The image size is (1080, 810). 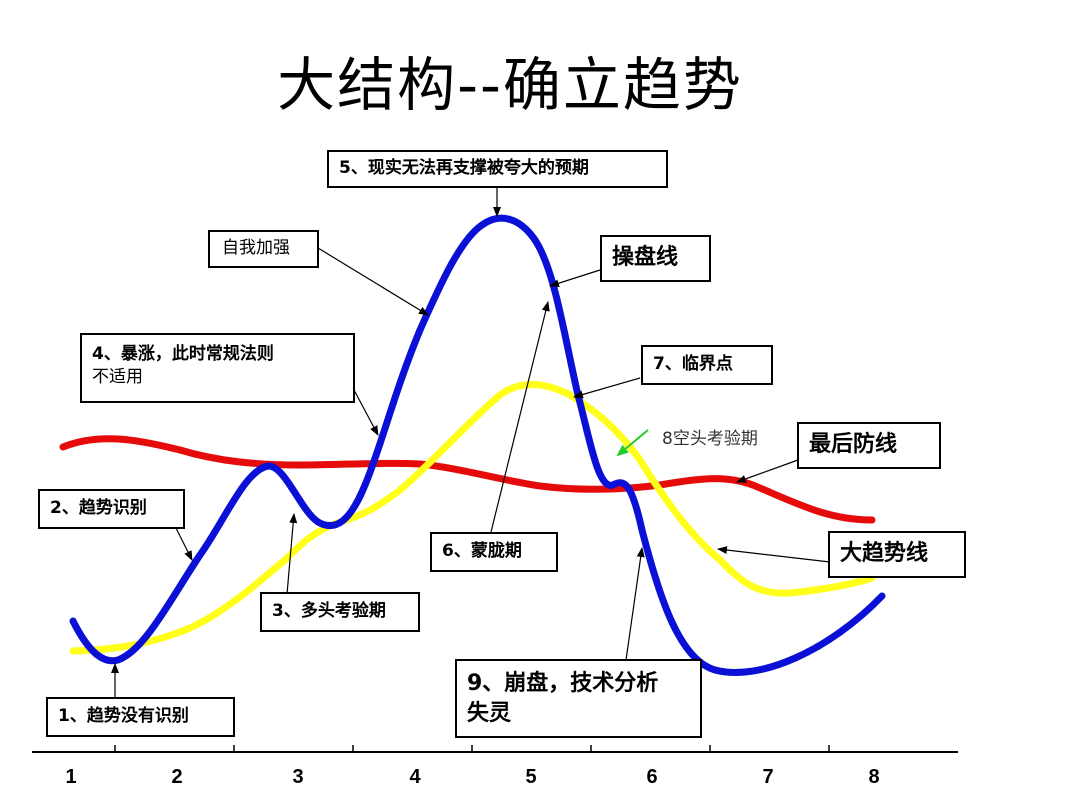 What do you see at coordinates (340, 612) in the screenshot?
I see `callout-bull-test: 3、多头考验期` at bounding box center [340, 612].